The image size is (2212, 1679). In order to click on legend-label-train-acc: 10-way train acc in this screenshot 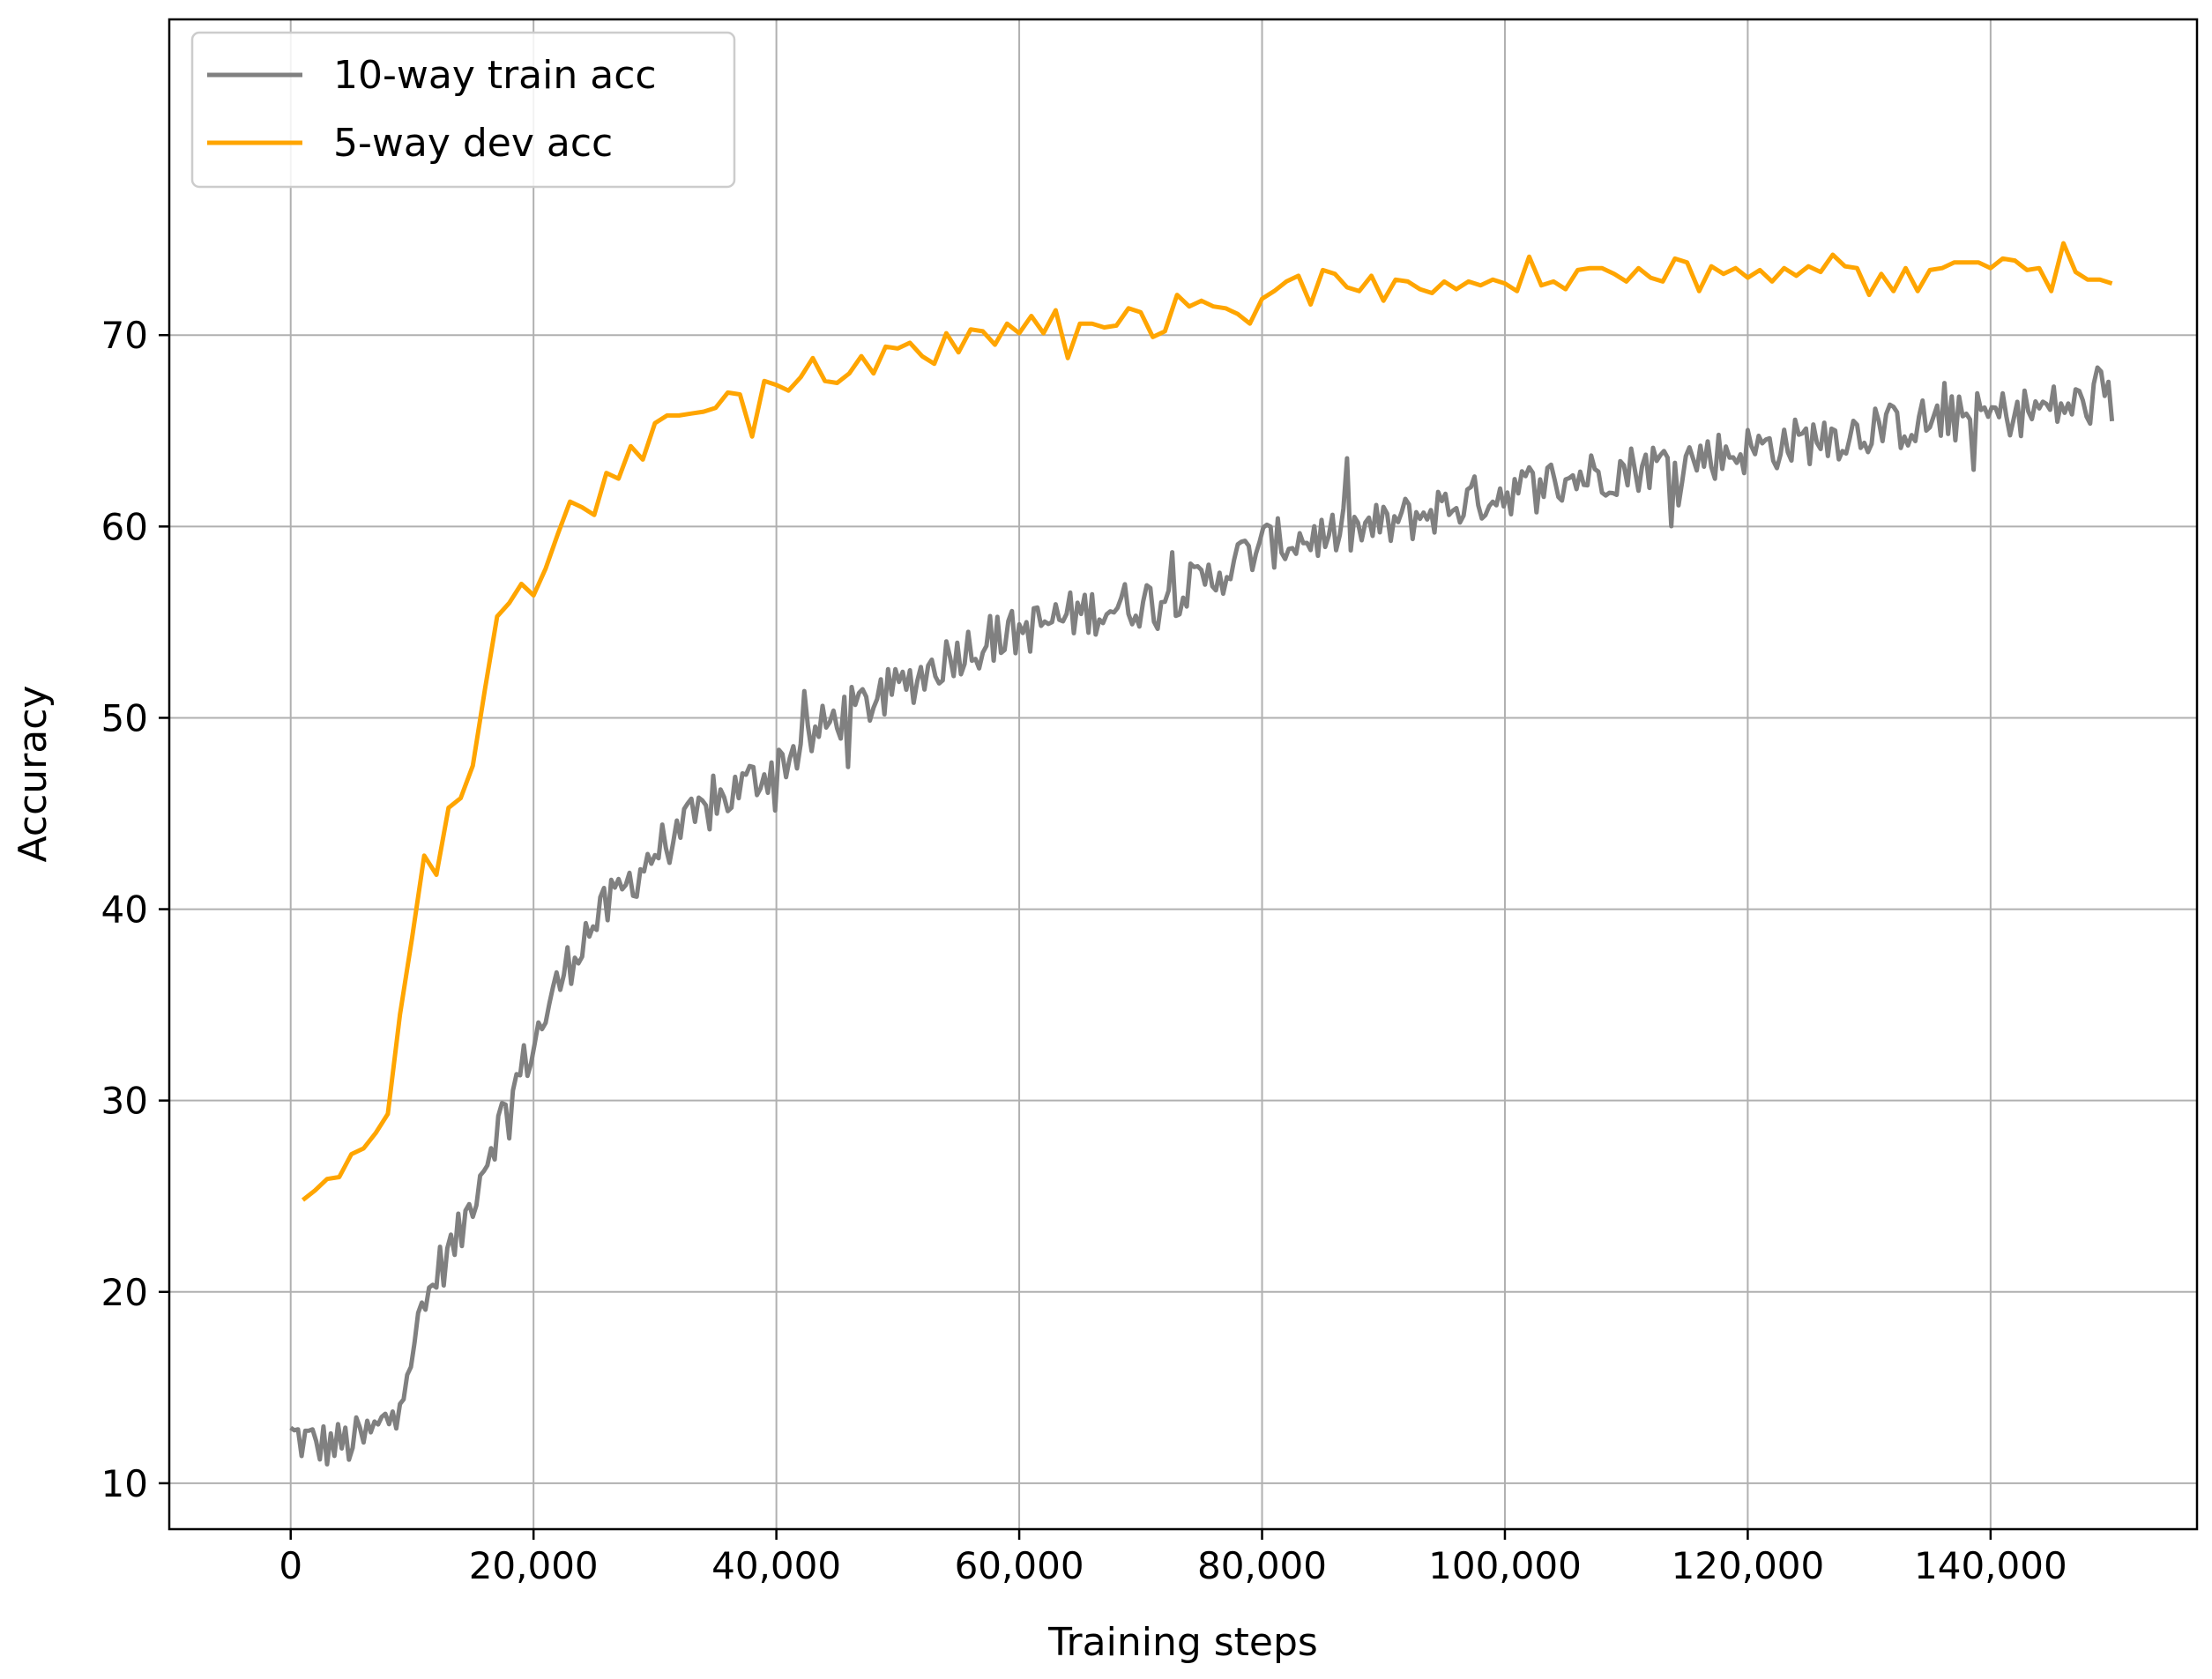, I will do `click(495, 75)`.